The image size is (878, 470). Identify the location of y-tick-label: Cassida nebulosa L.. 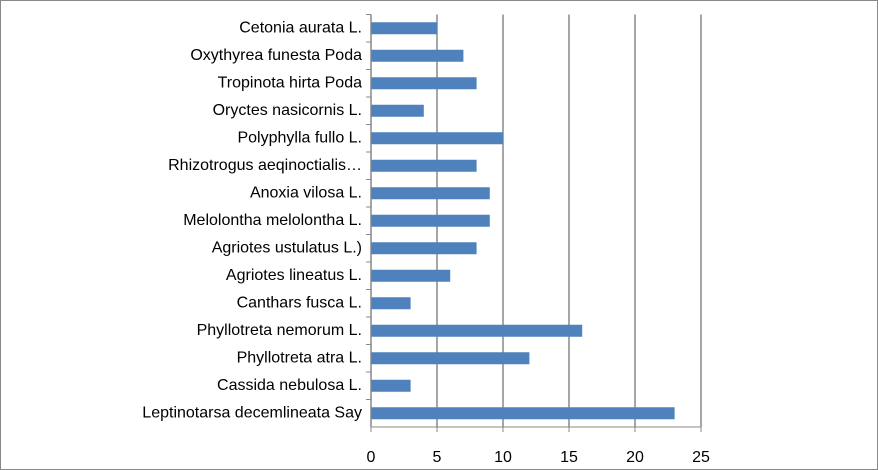
(289, 385).